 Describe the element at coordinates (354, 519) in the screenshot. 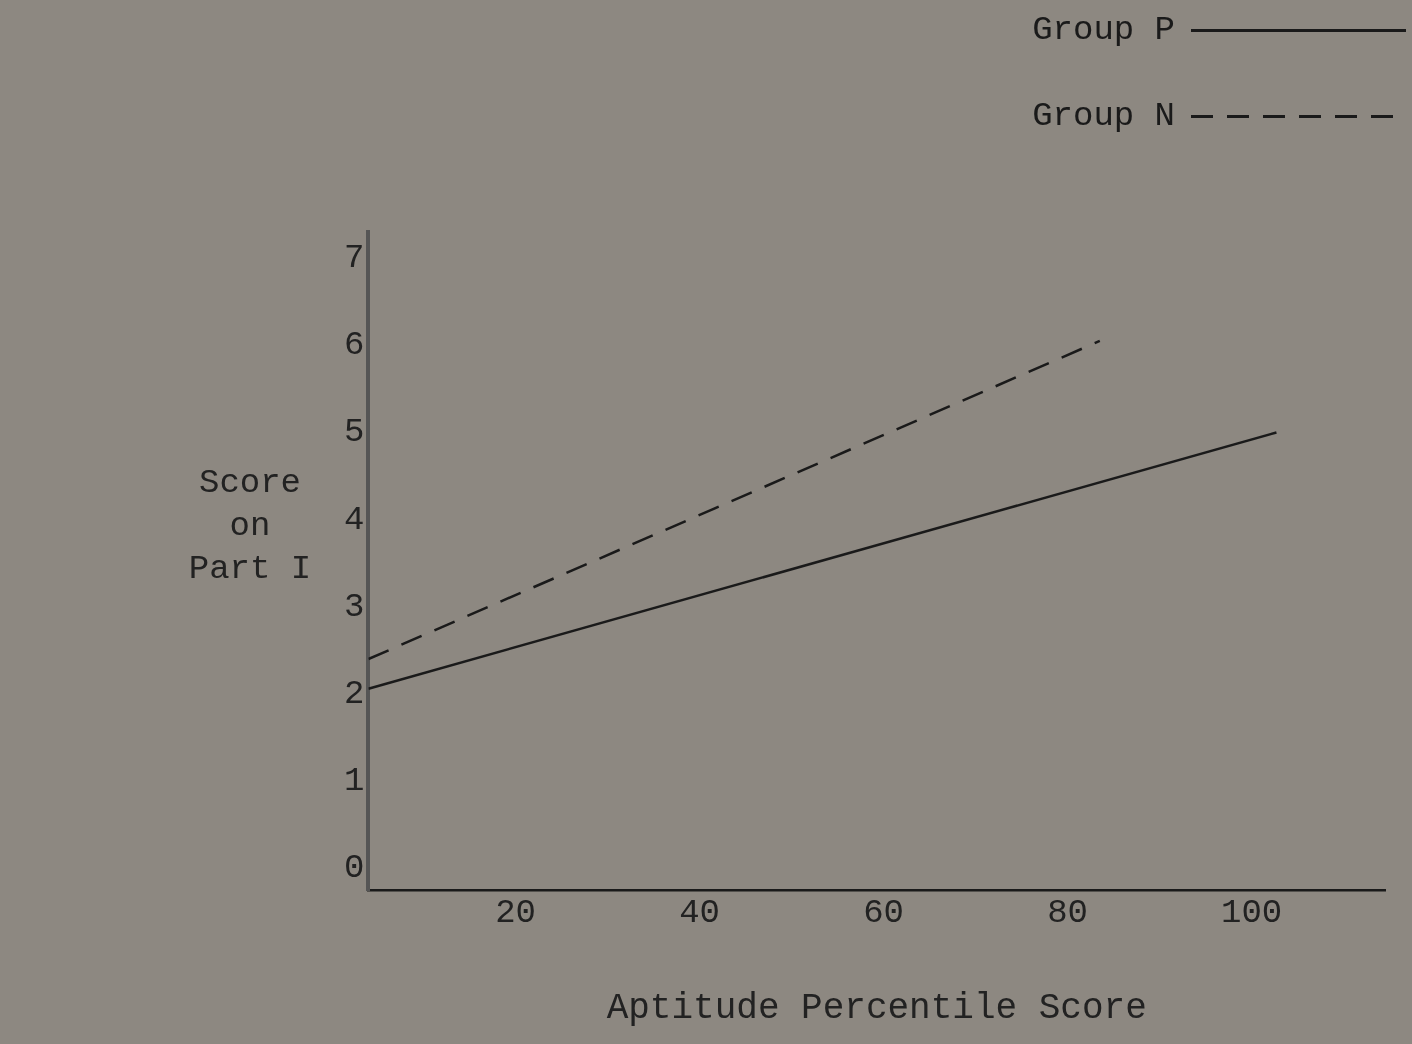

I see `y-tick-label: 4` at that location.